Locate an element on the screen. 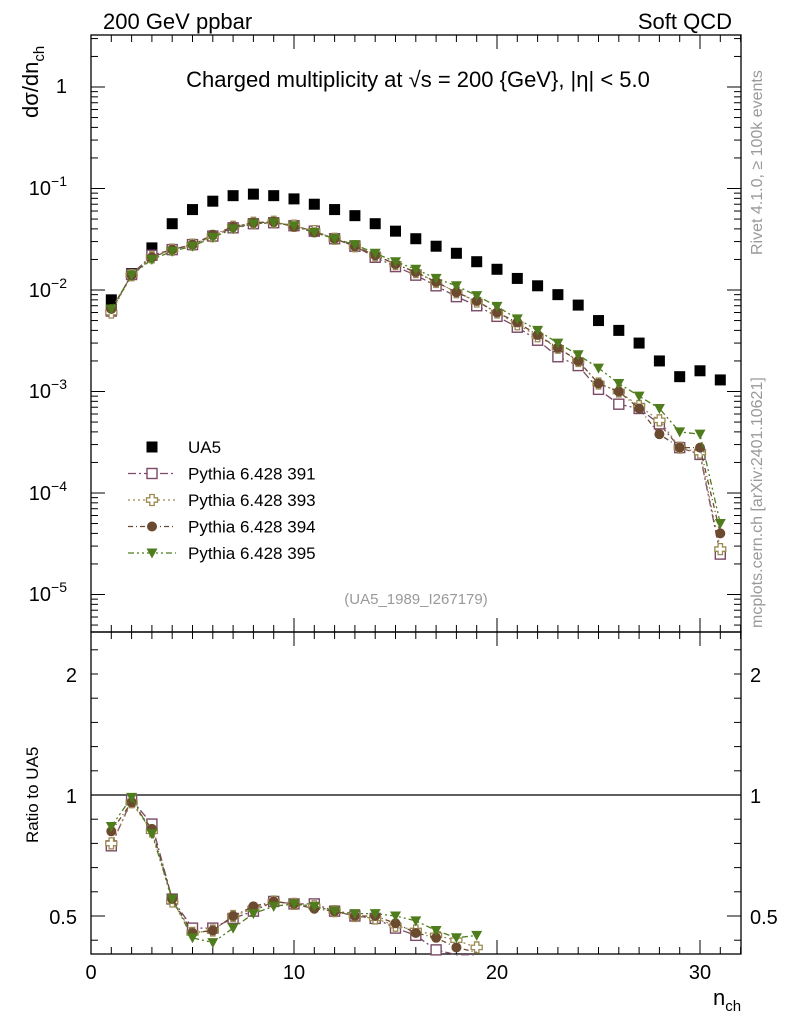 This screenshot has width=786, height=1024. analysis-id: (UA5_1989_I267179) is located at coordinates (415, 599).